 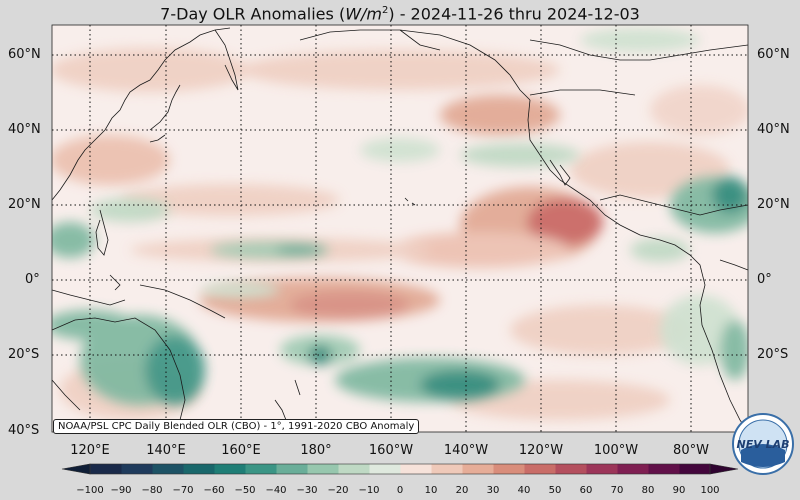 I want to click on lon-label-160w: 160°W, so click(x=391, y=450).